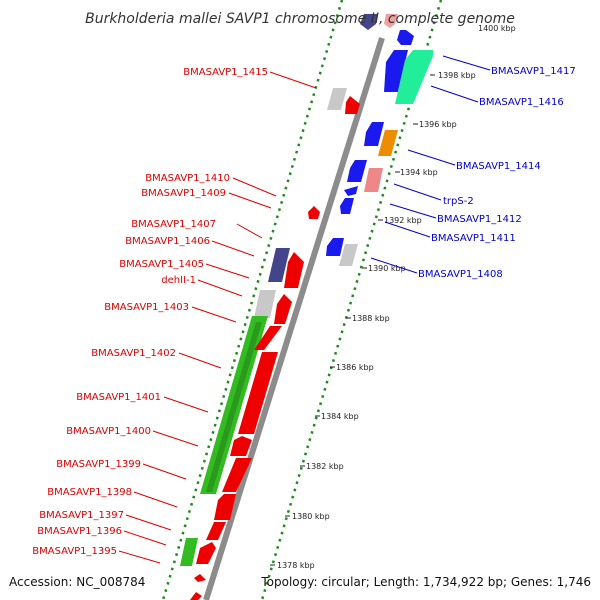 The image size is (600, 600). Describe the element at coordinates (405, 37) in the screenshot. I see `gene-feature-top-blue` at that location.